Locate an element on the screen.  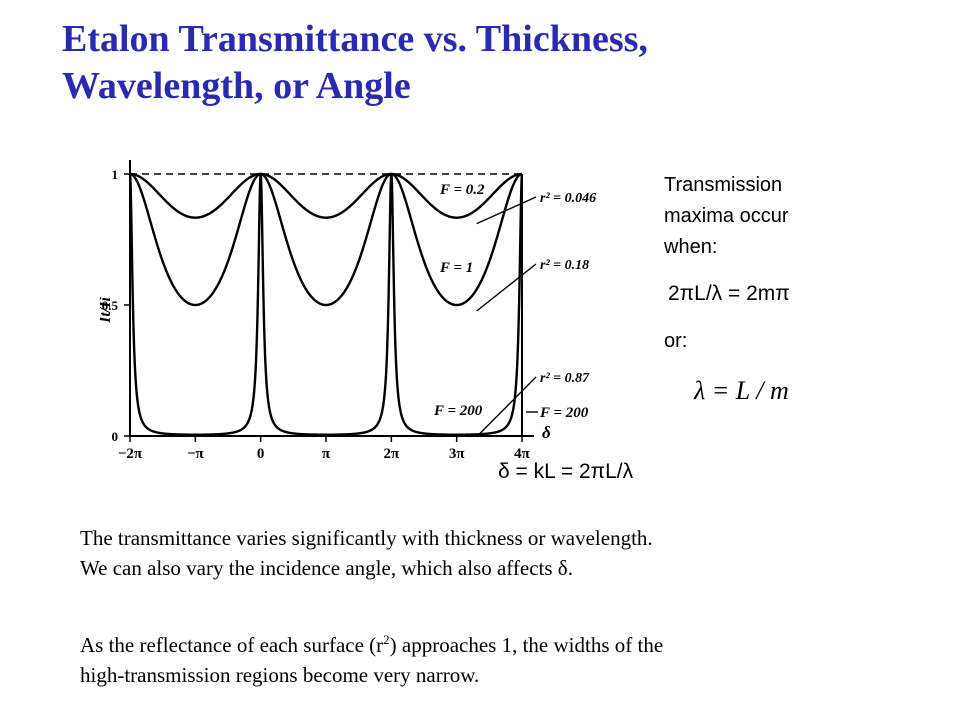
reflectance-label-1: r² = 0.046 is located at coordinates (568, 198).